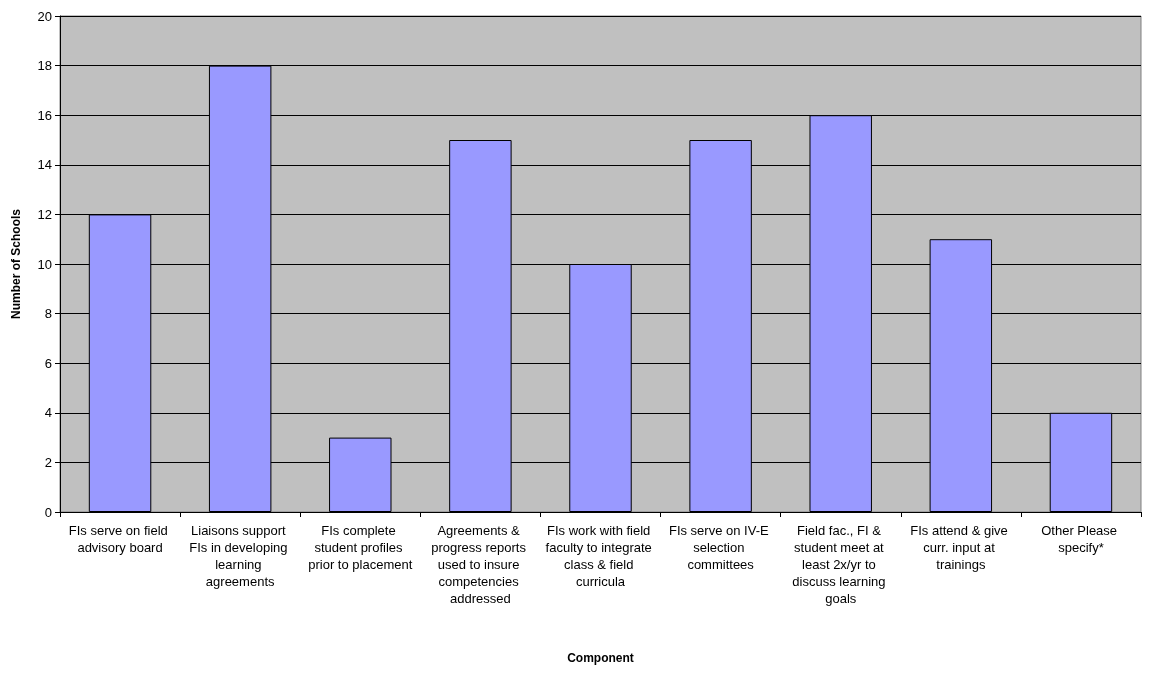  I want to click on y-tick-label: 20, so click(44, 16).